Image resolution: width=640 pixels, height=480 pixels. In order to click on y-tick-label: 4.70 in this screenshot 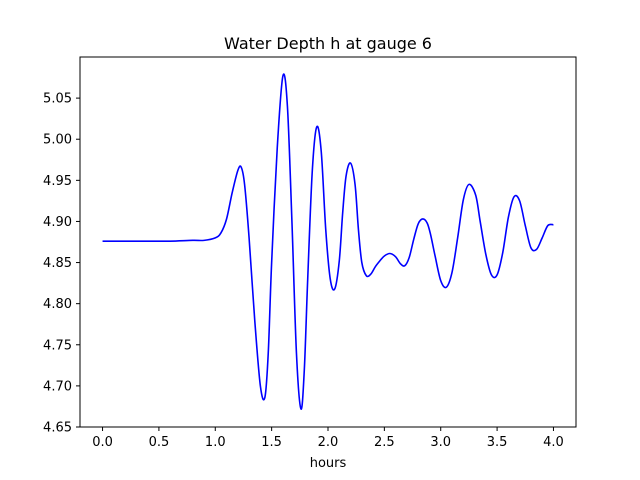, I will do `click(57, 386)`.